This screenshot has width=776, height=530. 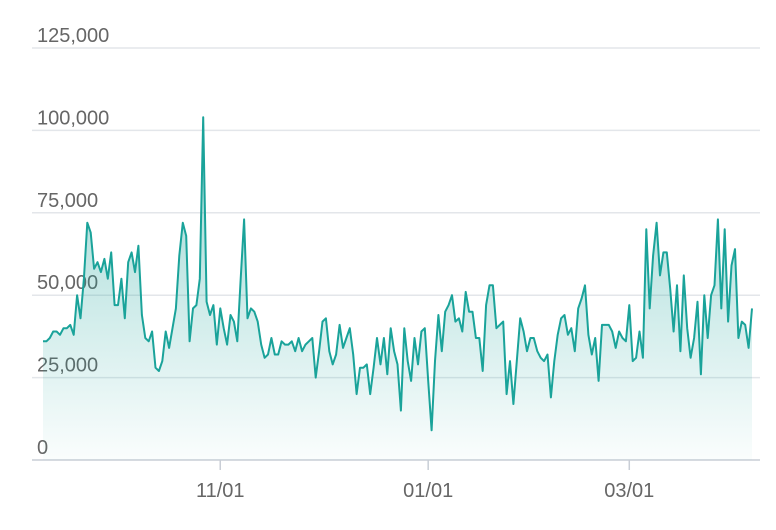 I want to click on x-tick-label: 11/01, so click(x=220, y=491).